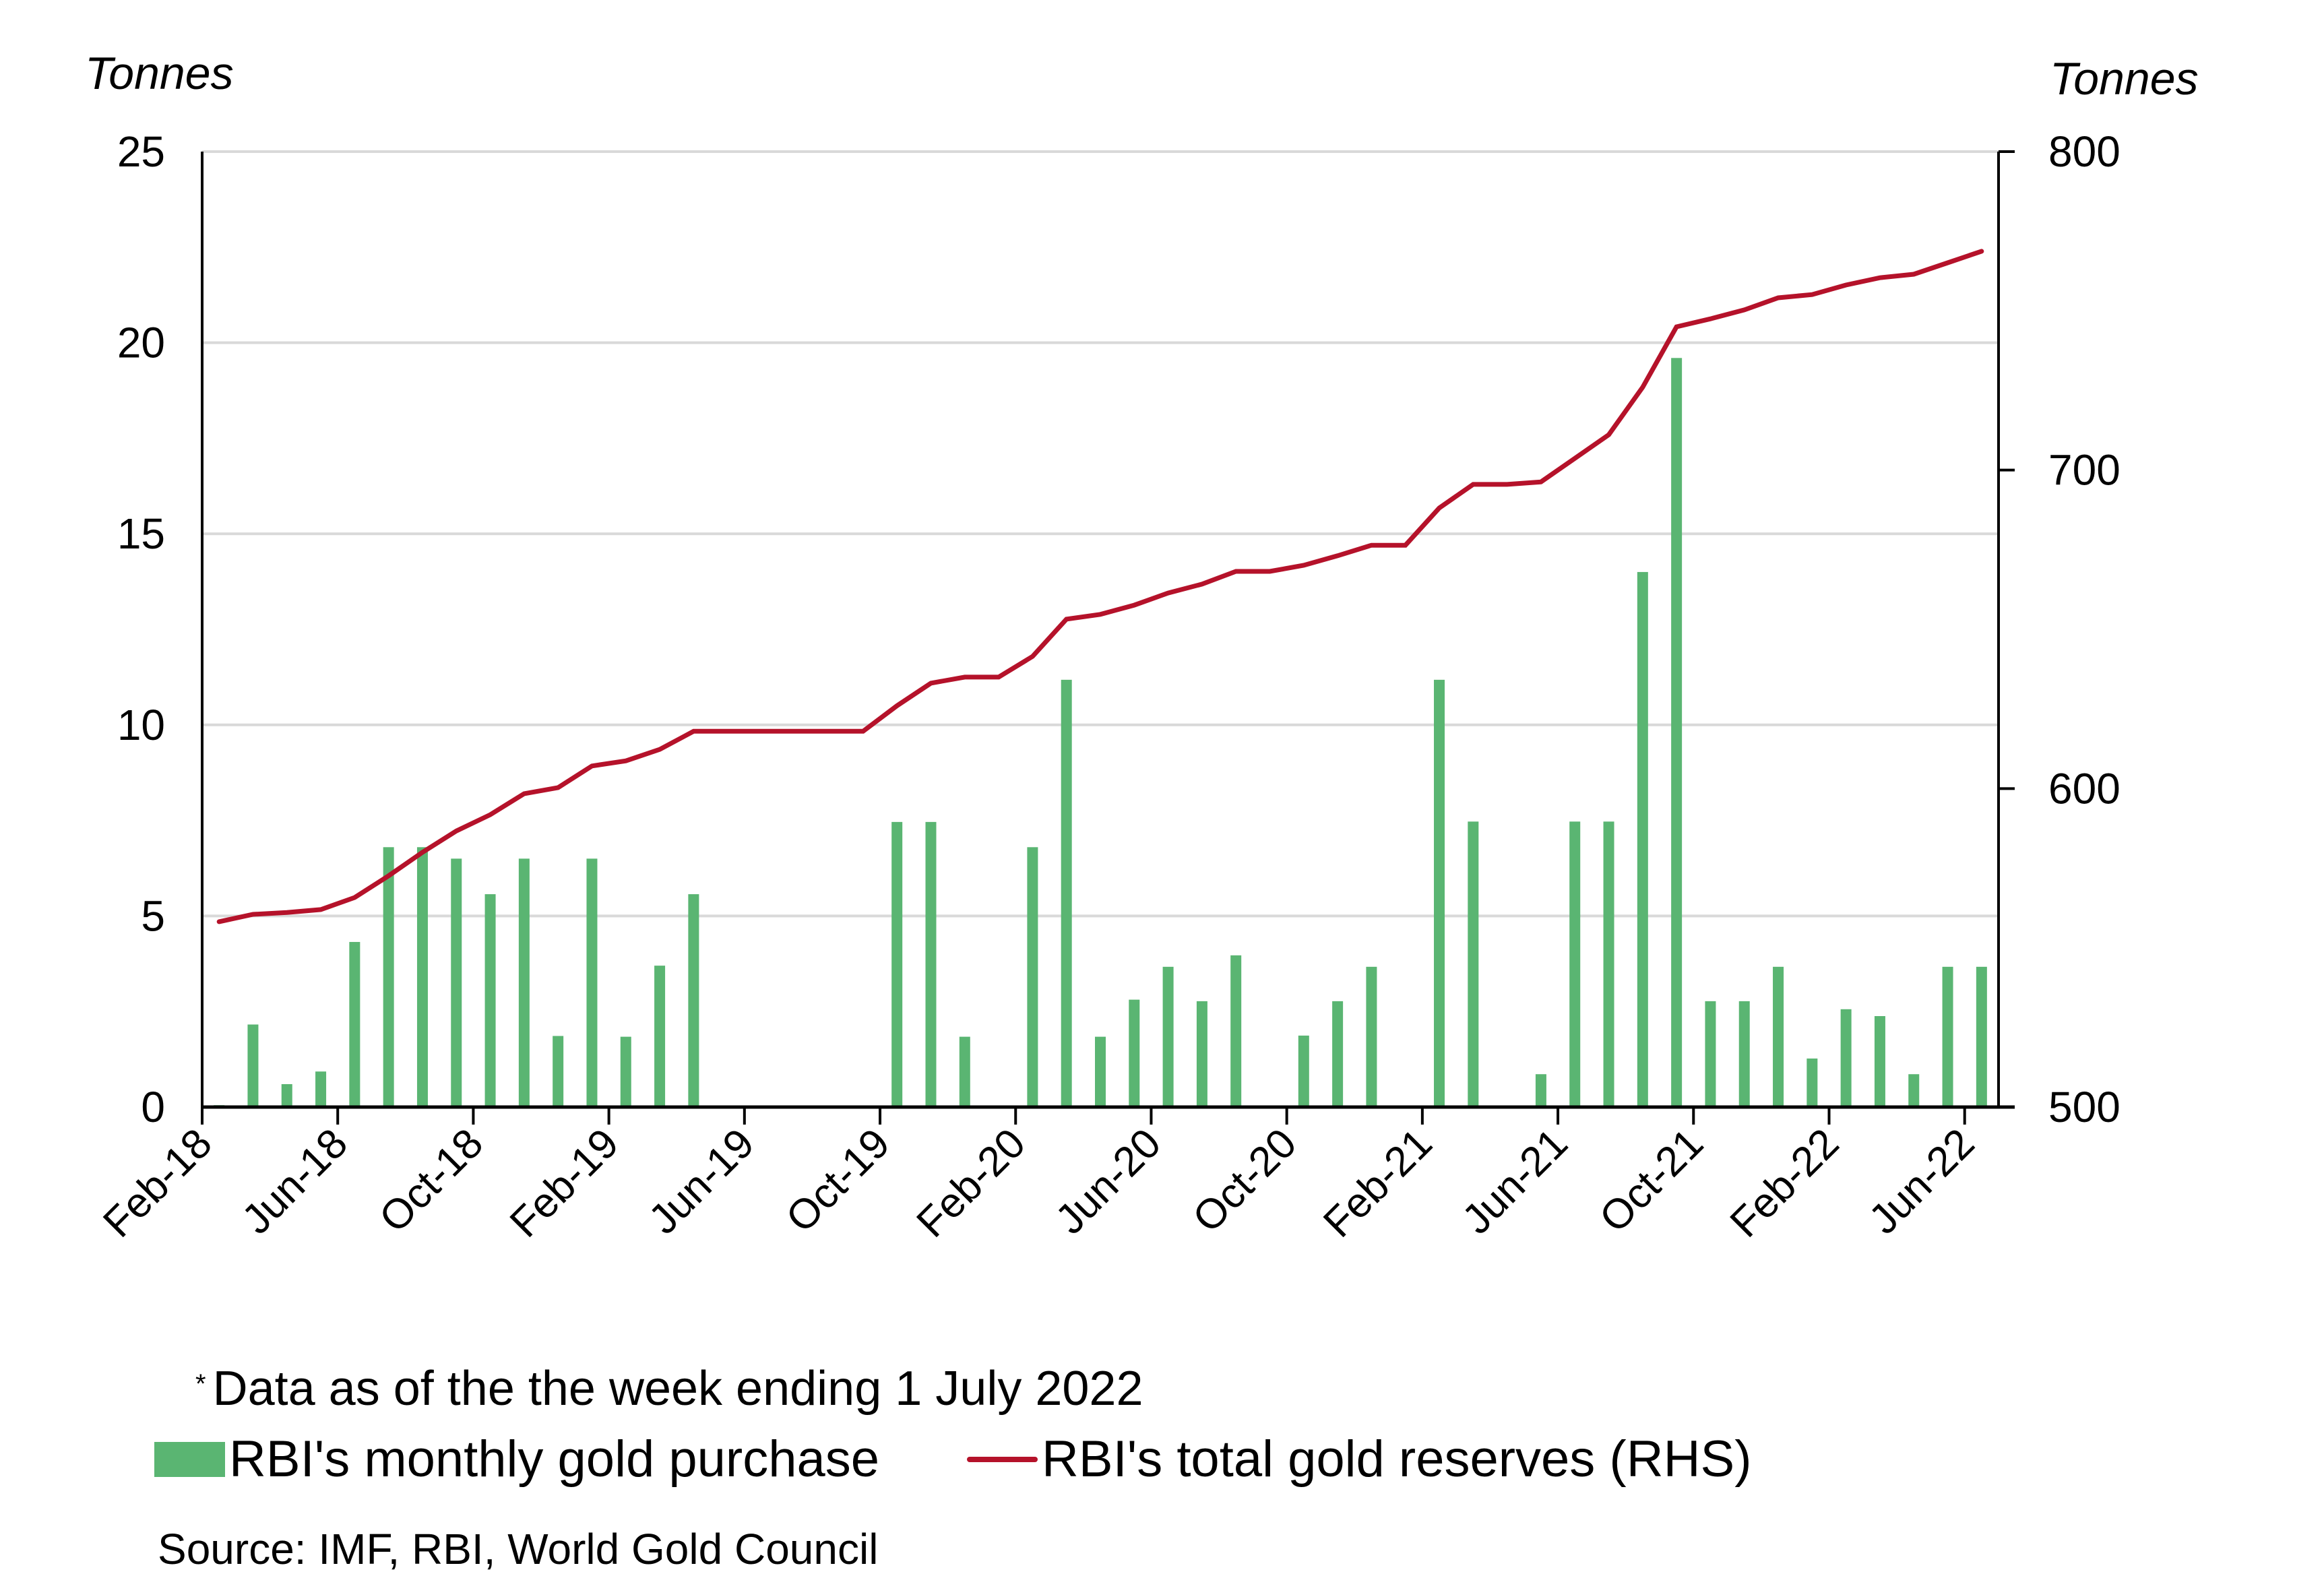  Describe the element at coordinates (157, 1183) in the screenshot. I see `x-tick-label: Feb-18` at that location.